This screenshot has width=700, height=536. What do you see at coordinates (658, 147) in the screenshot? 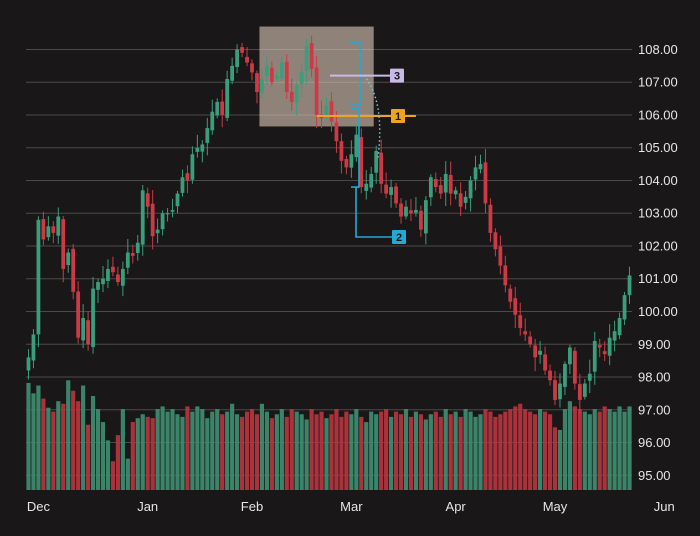
I see `y-tick-label: 105.00` at bounding box center [658, 147].